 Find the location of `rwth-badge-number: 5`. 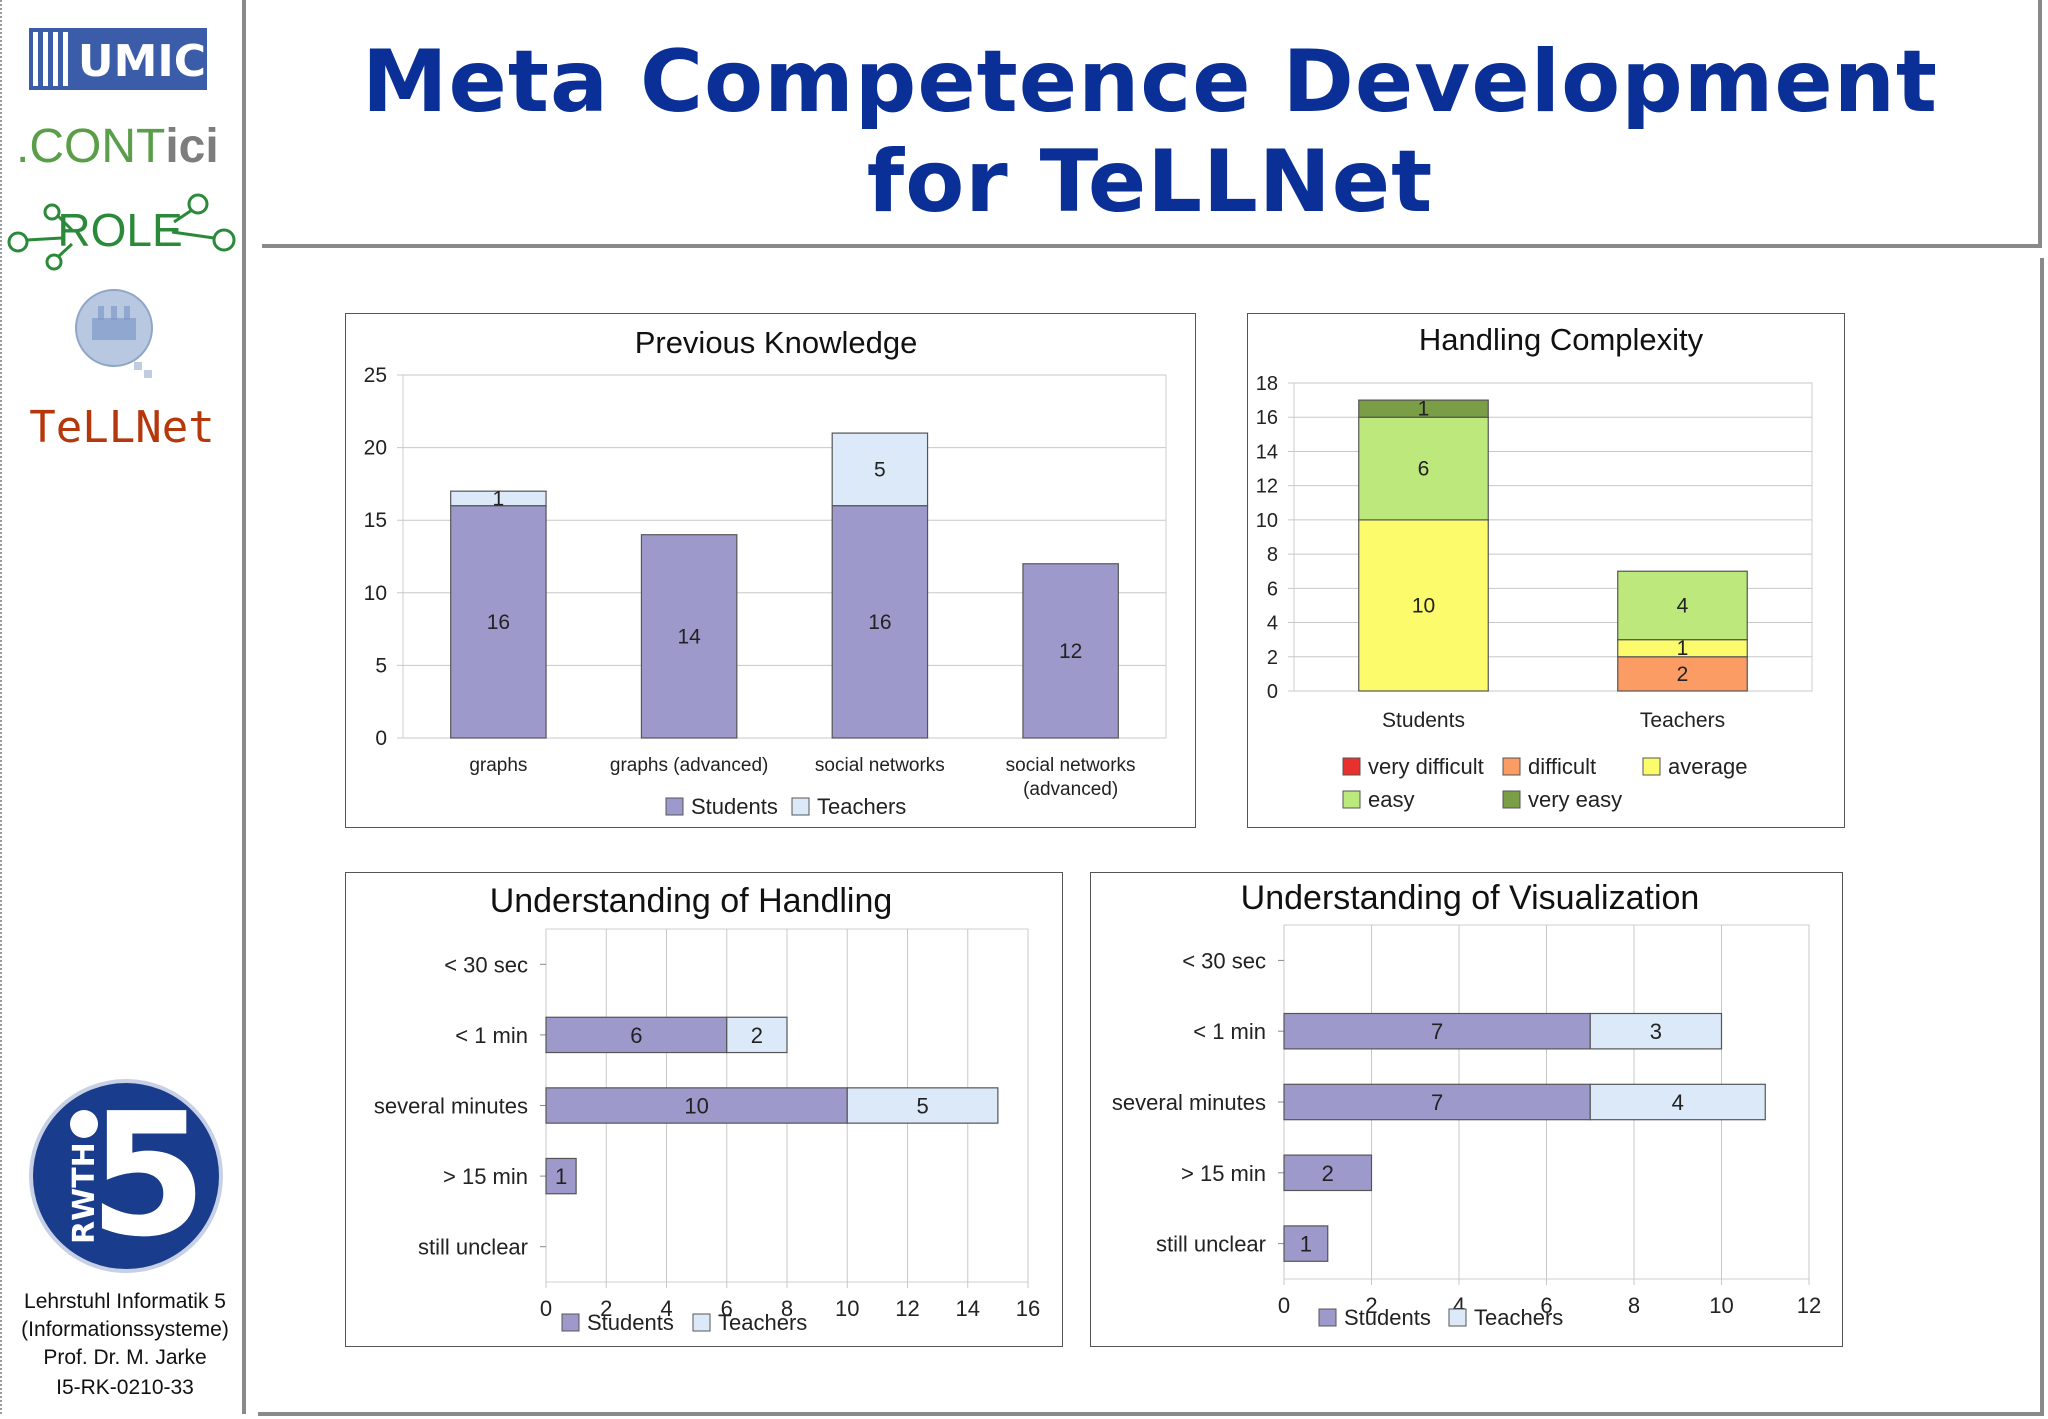

rwth-badge-number: 5 is located at coordinates (148, 1176).